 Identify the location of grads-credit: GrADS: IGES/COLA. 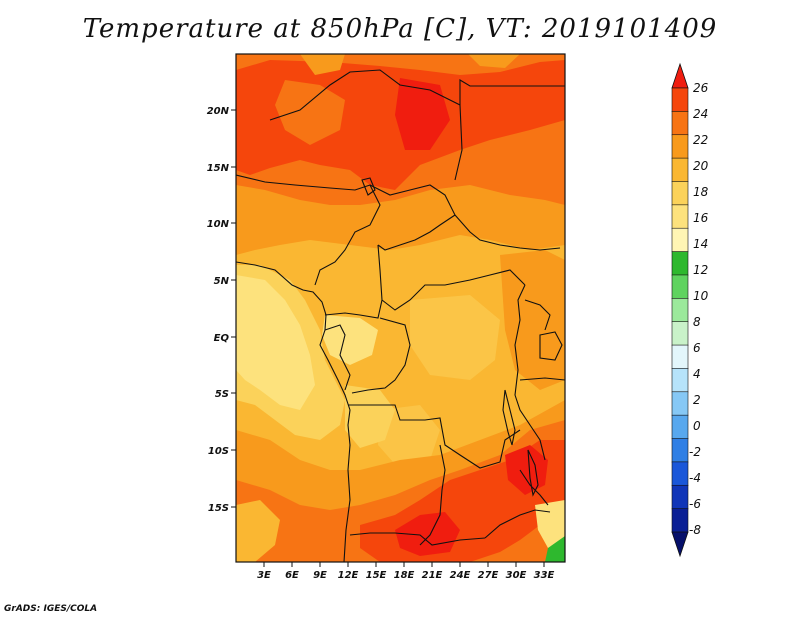
(51, 609).